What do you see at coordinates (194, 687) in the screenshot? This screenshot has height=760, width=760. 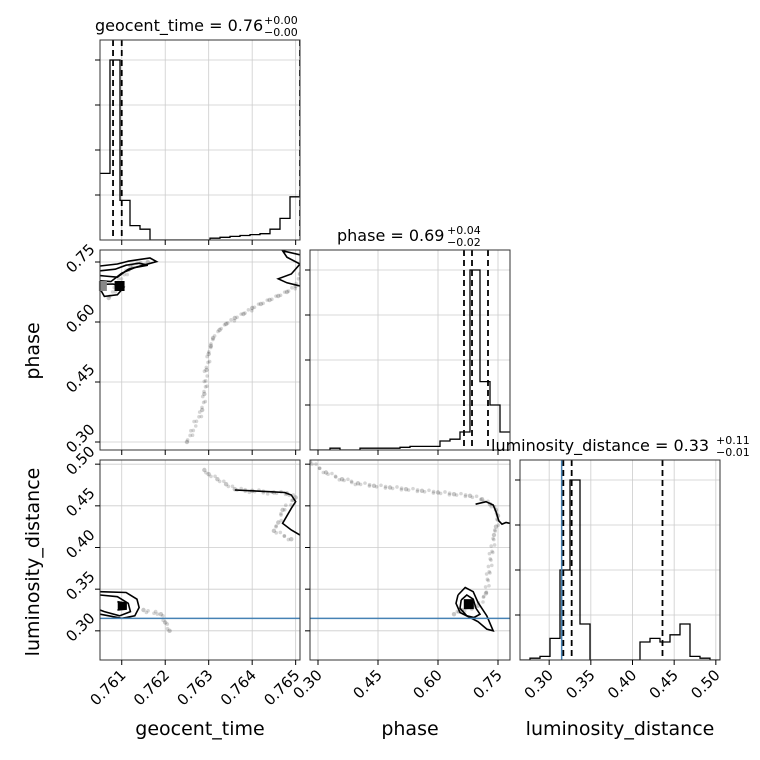 I see `tick-label-x: 0.763` at bounding box center [194, 687].